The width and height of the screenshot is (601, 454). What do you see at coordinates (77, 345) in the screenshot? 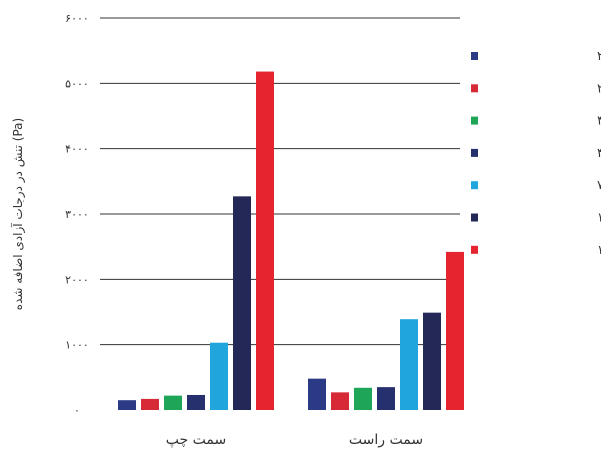
I see `y-tick-label: ۱۰۰۰` at bounding box center [77, 345].